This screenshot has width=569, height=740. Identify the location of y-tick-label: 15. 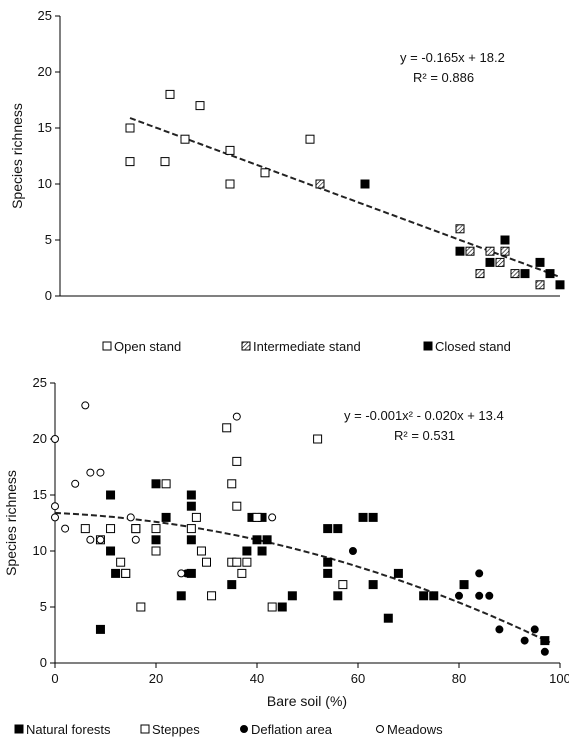
(45, 127).